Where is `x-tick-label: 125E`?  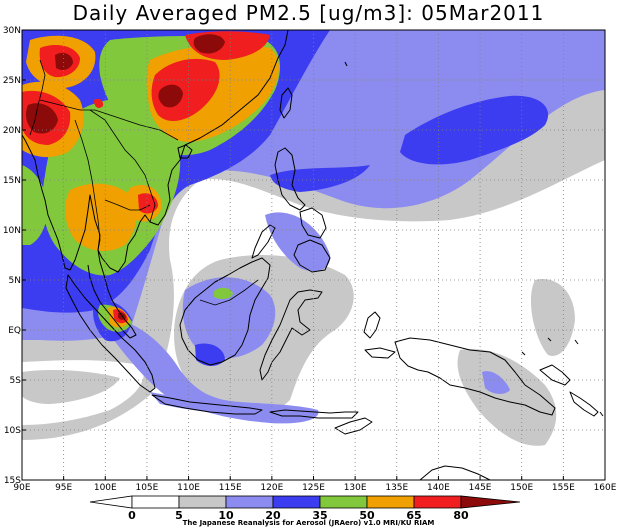
x-tick-label: 125E is located at coordinates (313, 488).